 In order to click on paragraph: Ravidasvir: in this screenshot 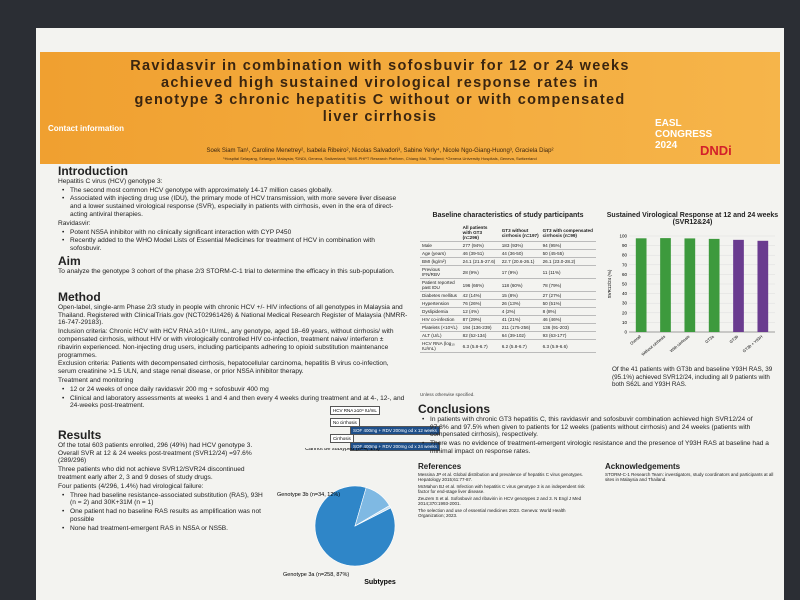, I will do `click(74, 223)`.